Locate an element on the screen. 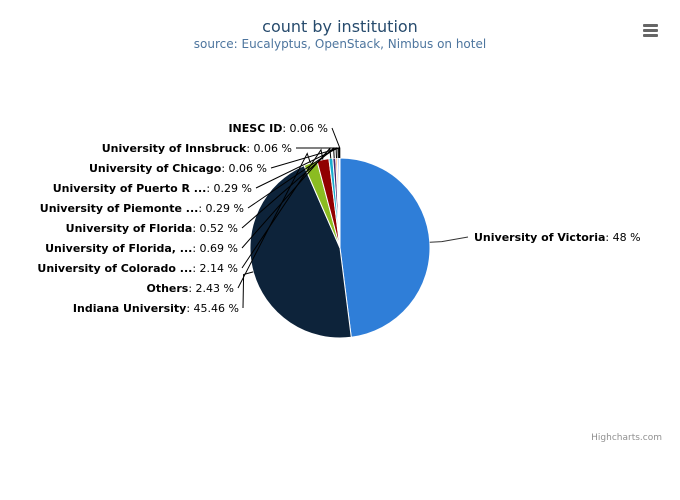  data-label-value: : 2.14 % is located at coordinates (215, 268).